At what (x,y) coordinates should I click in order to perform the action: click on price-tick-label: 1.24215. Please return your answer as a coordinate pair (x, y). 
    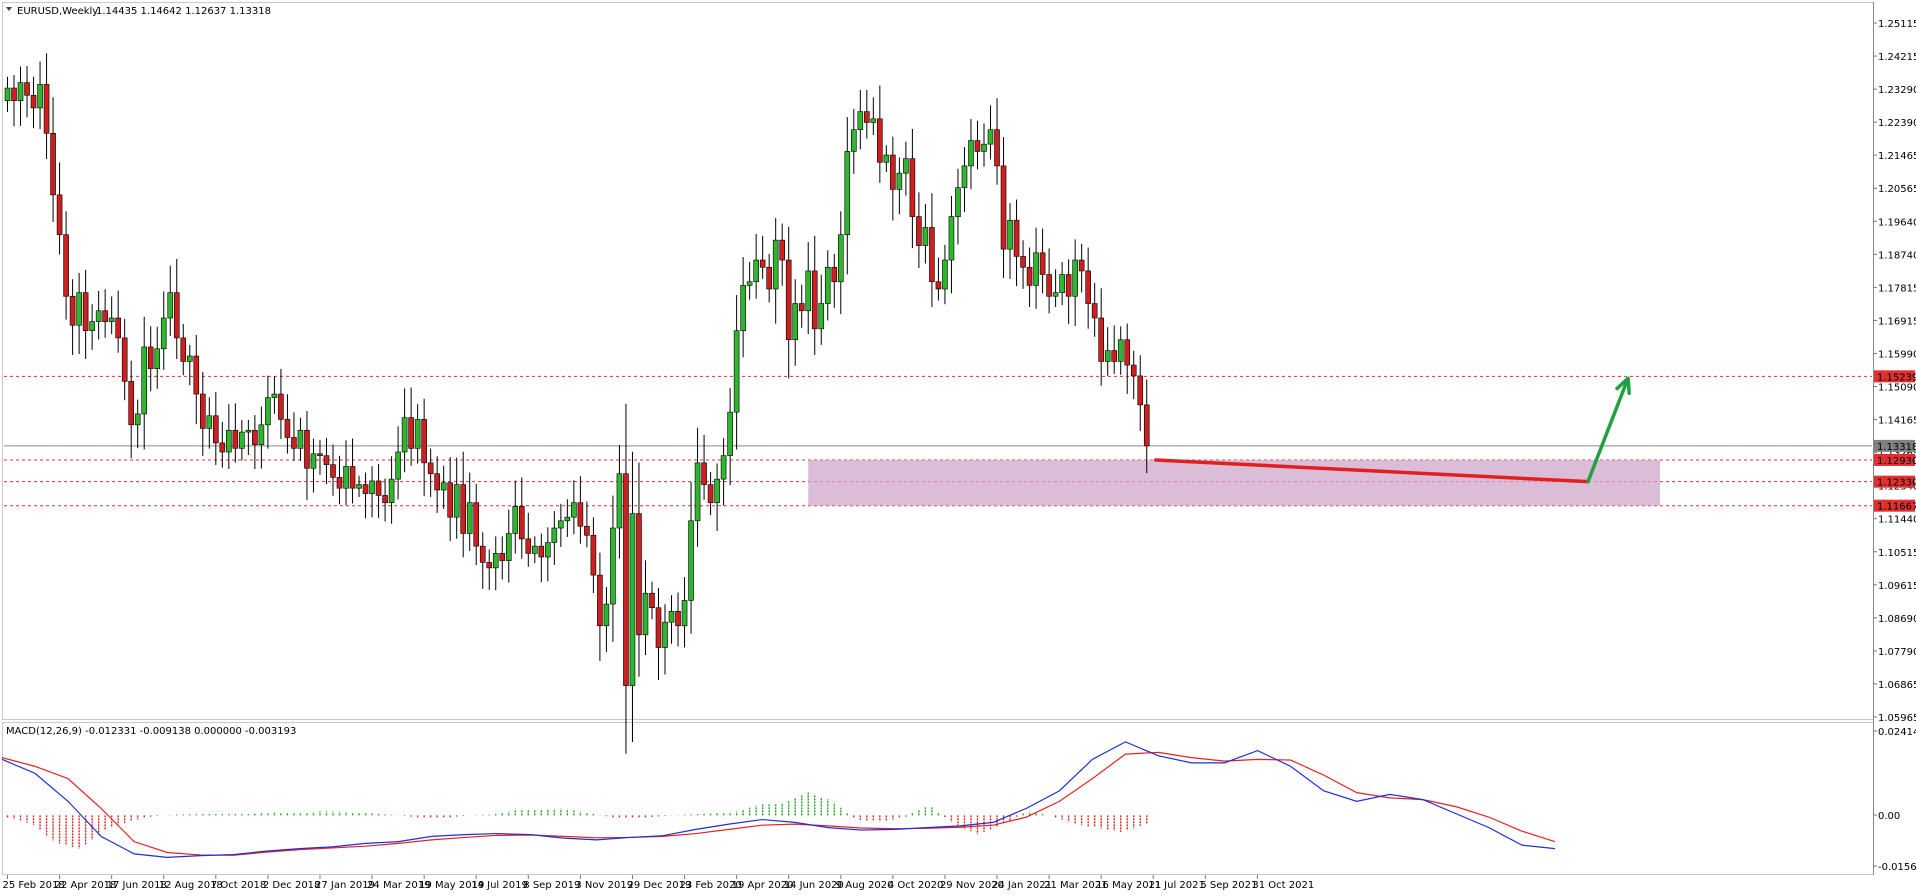
    Looking at the image, I should click on (1897, 57).